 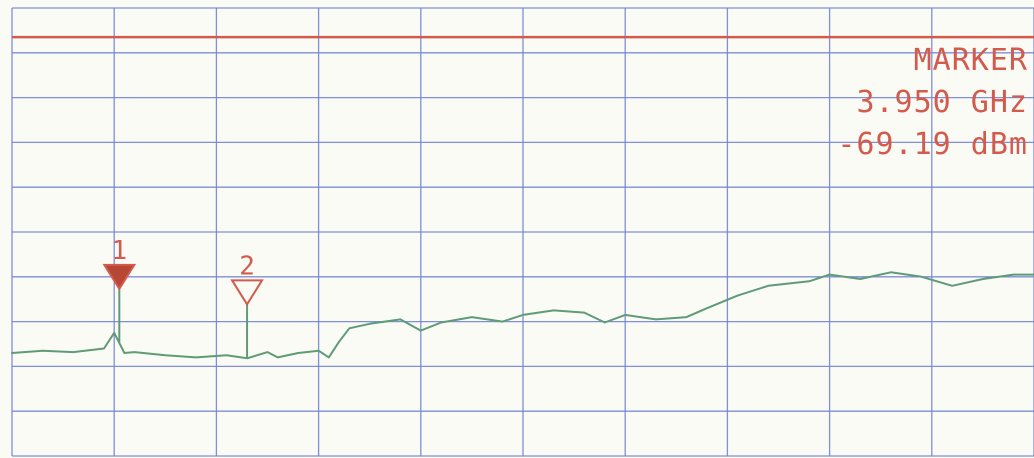 What do you see at coordinates (247, 293) in the screenshot?
I see `marker-2-triangle` at bounding box center [247, 293].